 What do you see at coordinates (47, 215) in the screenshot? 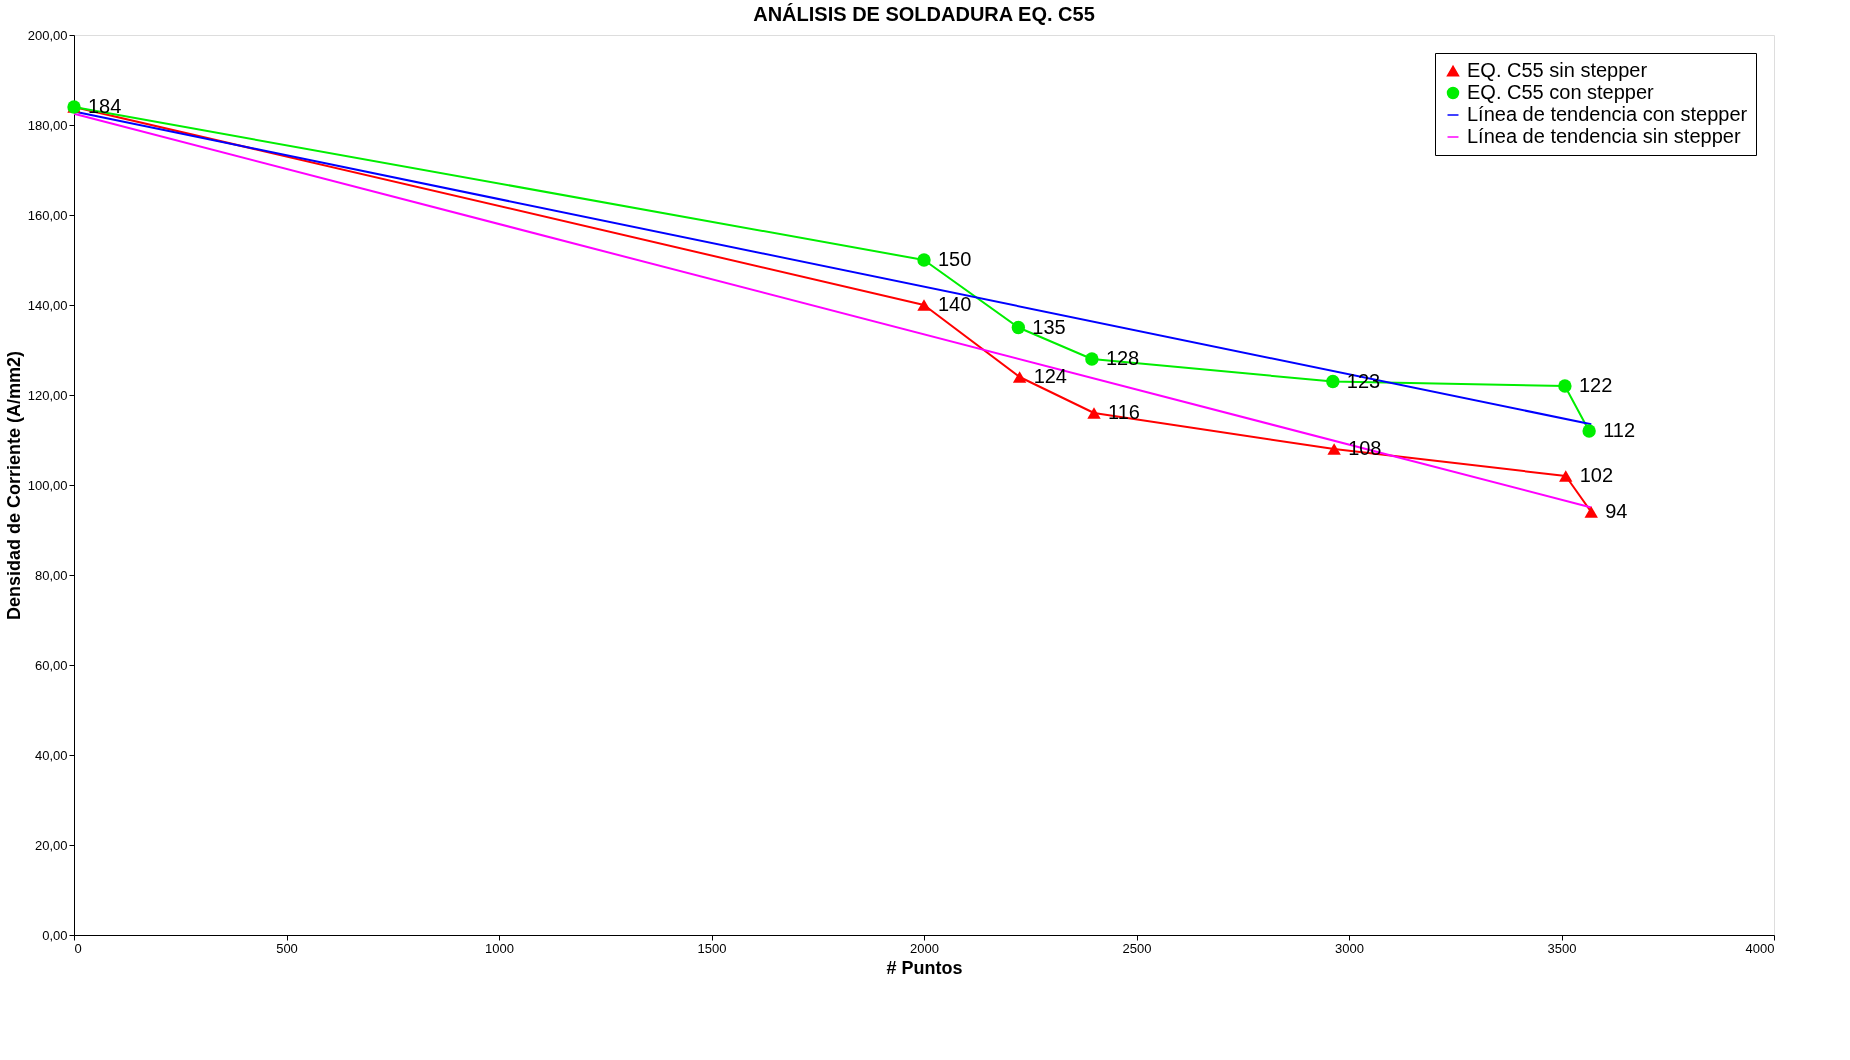
I see `y-tick-label: 160,00` at bounding box center [47, 215].